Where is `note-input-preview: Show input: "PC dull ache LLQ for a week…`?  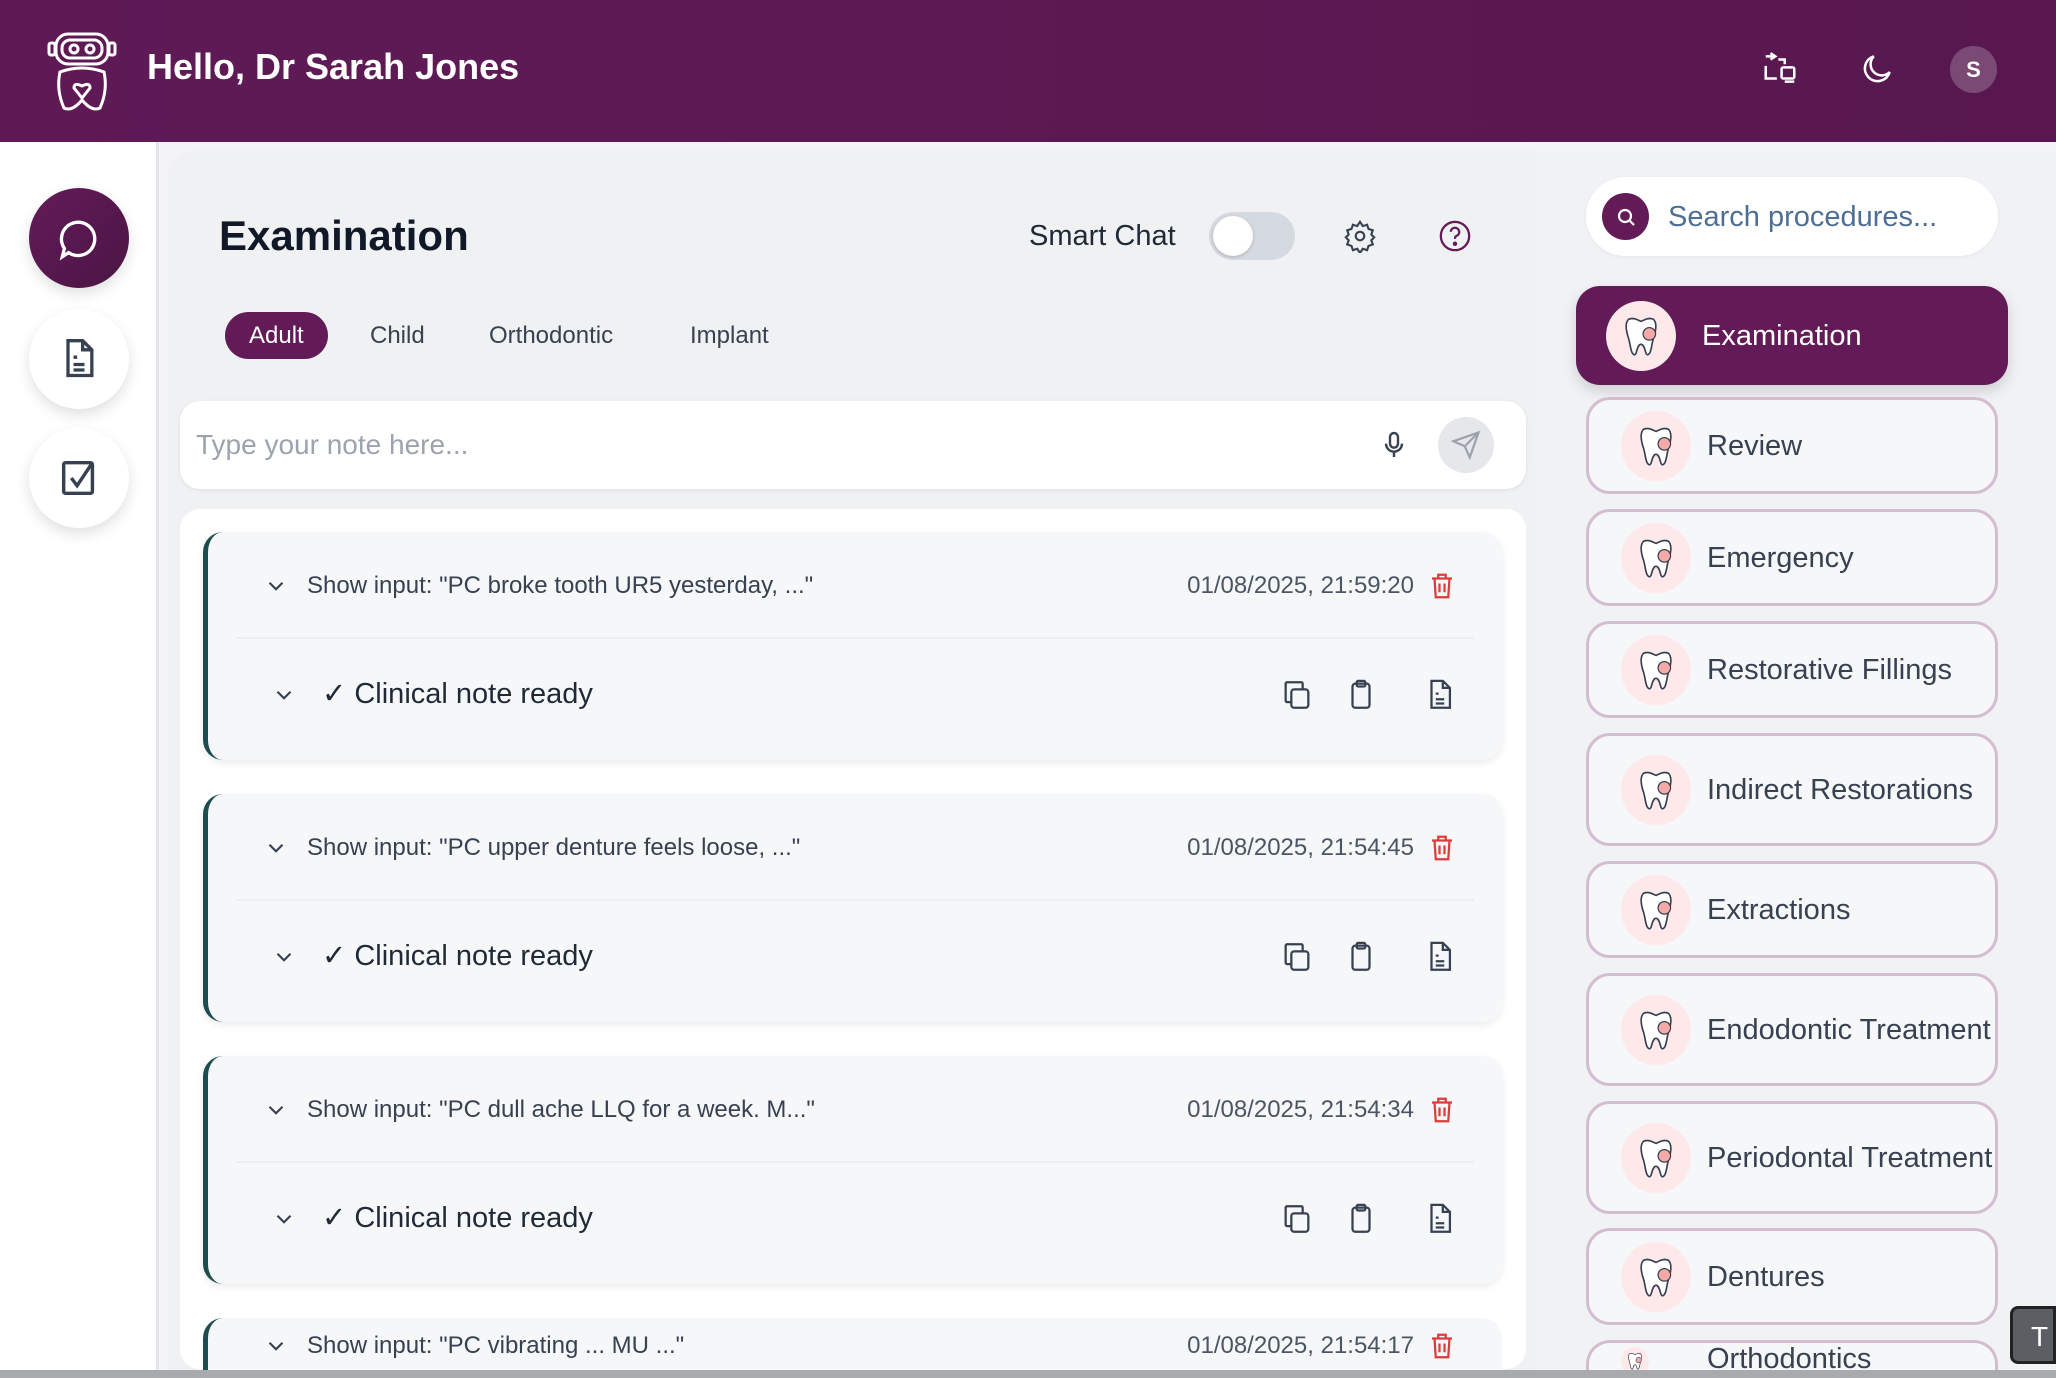
note-input-preview: Show input: "PC dull ache LLQ for a week… is located at coordinates (561, 1109).